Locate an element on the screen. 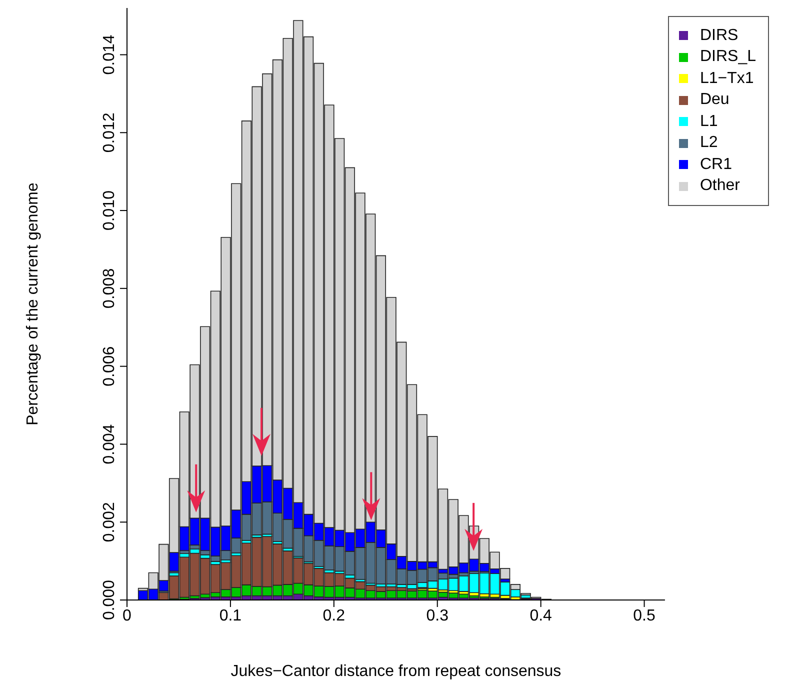  y-tick-label: 0.012 is located at coordinates (109, 132).